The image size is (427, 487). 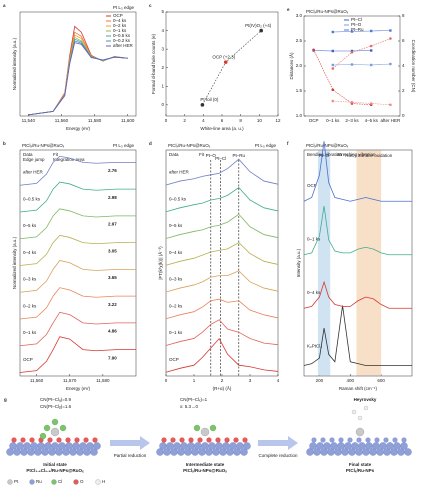 What do you see at coordinates (95, 120) in the screenshot?
I see `x-tick-label: 11,580` at bounding box center [95, 120].